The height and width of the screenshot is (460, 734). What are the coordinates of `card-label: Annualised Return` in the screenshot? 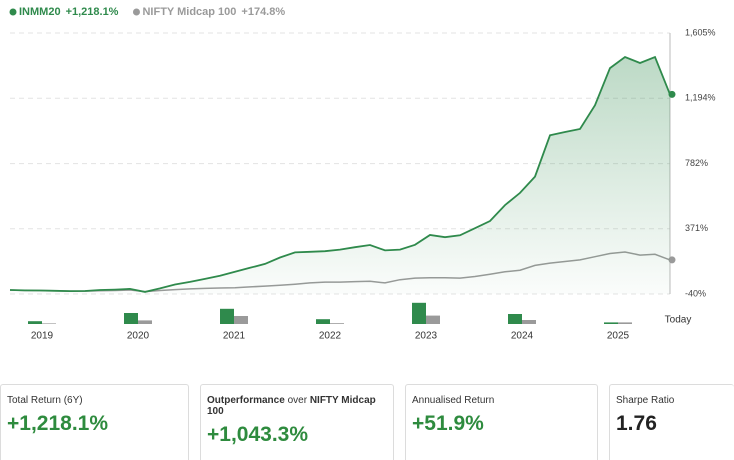 It's located at (453, 400).